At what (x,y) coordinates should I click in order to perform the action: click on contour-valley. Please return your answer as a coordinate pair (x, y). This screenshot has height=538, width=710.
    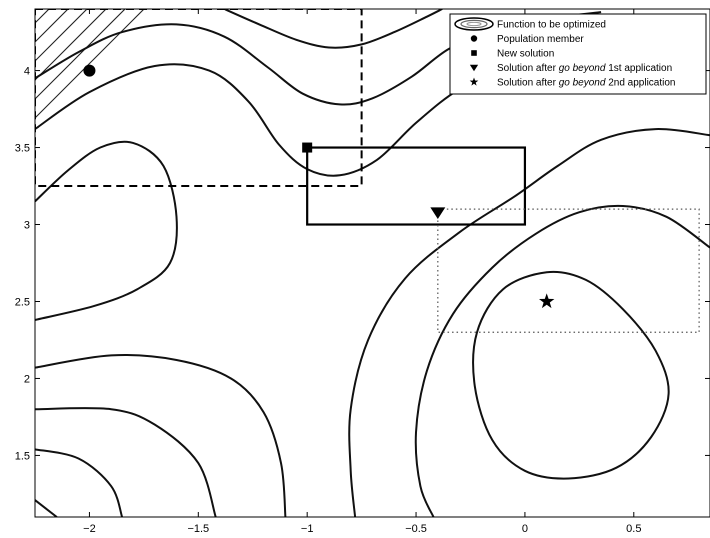
    Looking at the image, I should click on (161, 435).